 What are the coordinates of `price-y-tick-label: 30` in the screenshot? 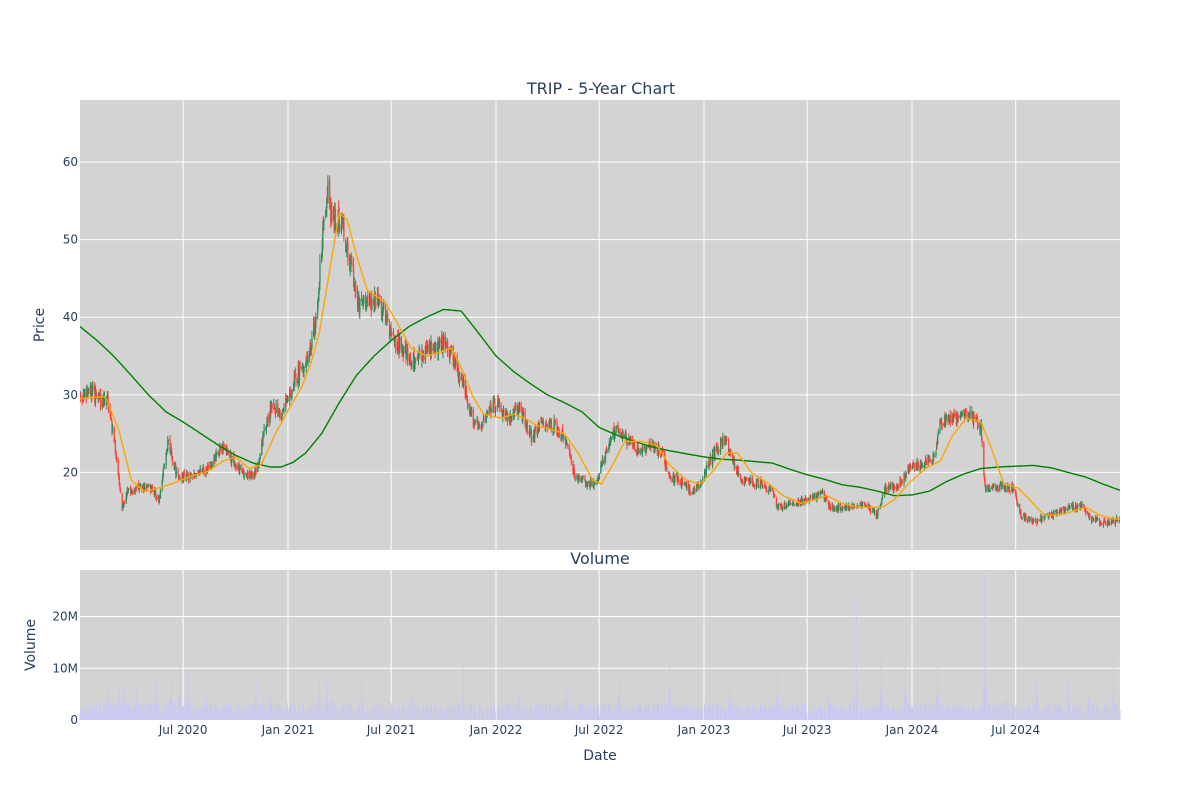 It's located at (70, 395).